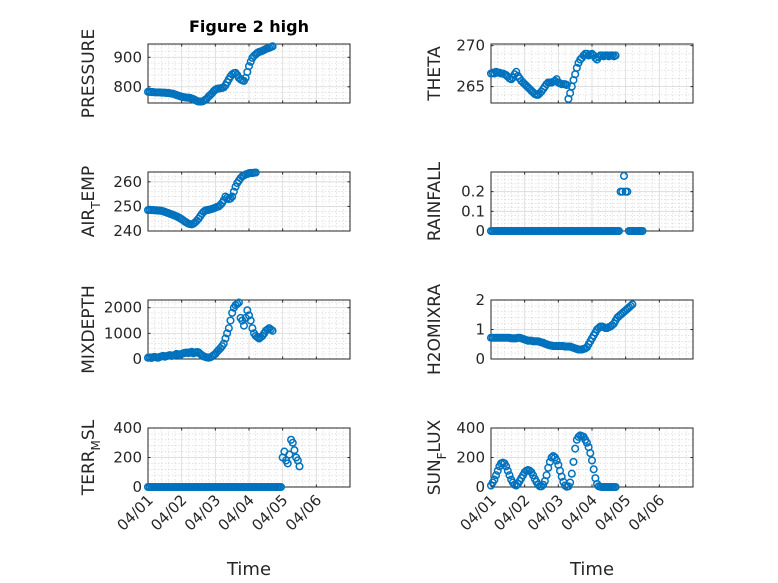 The height and width of the screenshot is (583, 778). What do you see at coordinates (127, 182) in the screenshot?
I see `y-tick-label: 260` at bounding box center [127, 182].